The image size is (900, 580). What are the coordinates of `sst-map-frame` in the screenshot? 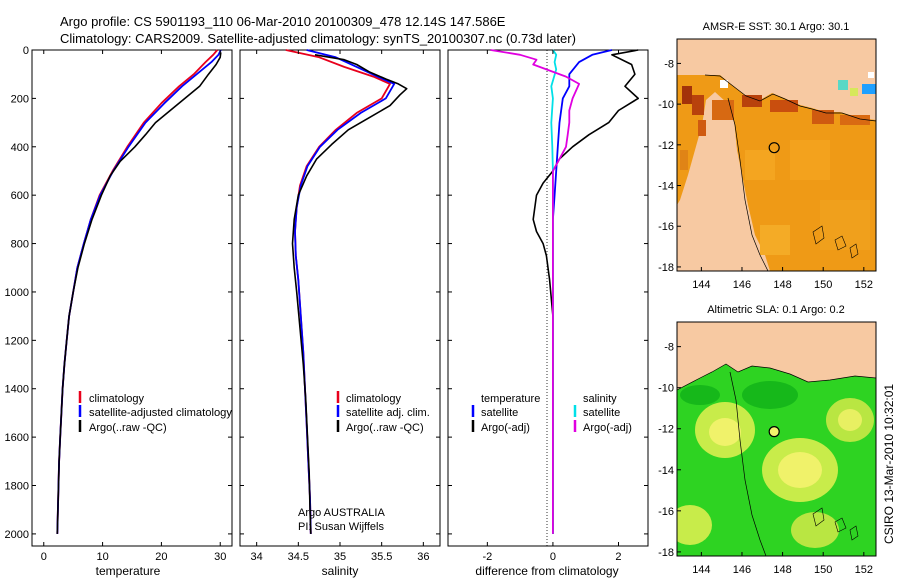 It's located at (776, 155).